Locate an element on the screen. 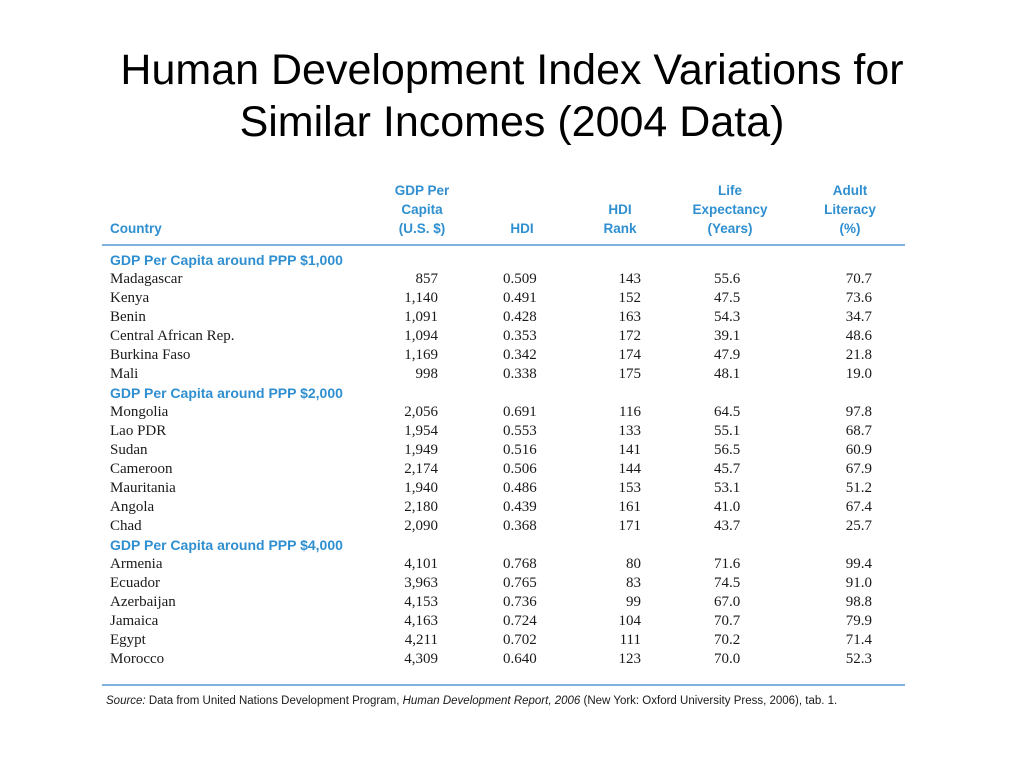 Image resolution: width=1024 pixels, height=768 pixels. cell-hdi-rank: 133 is located at coordinates (630, 431).